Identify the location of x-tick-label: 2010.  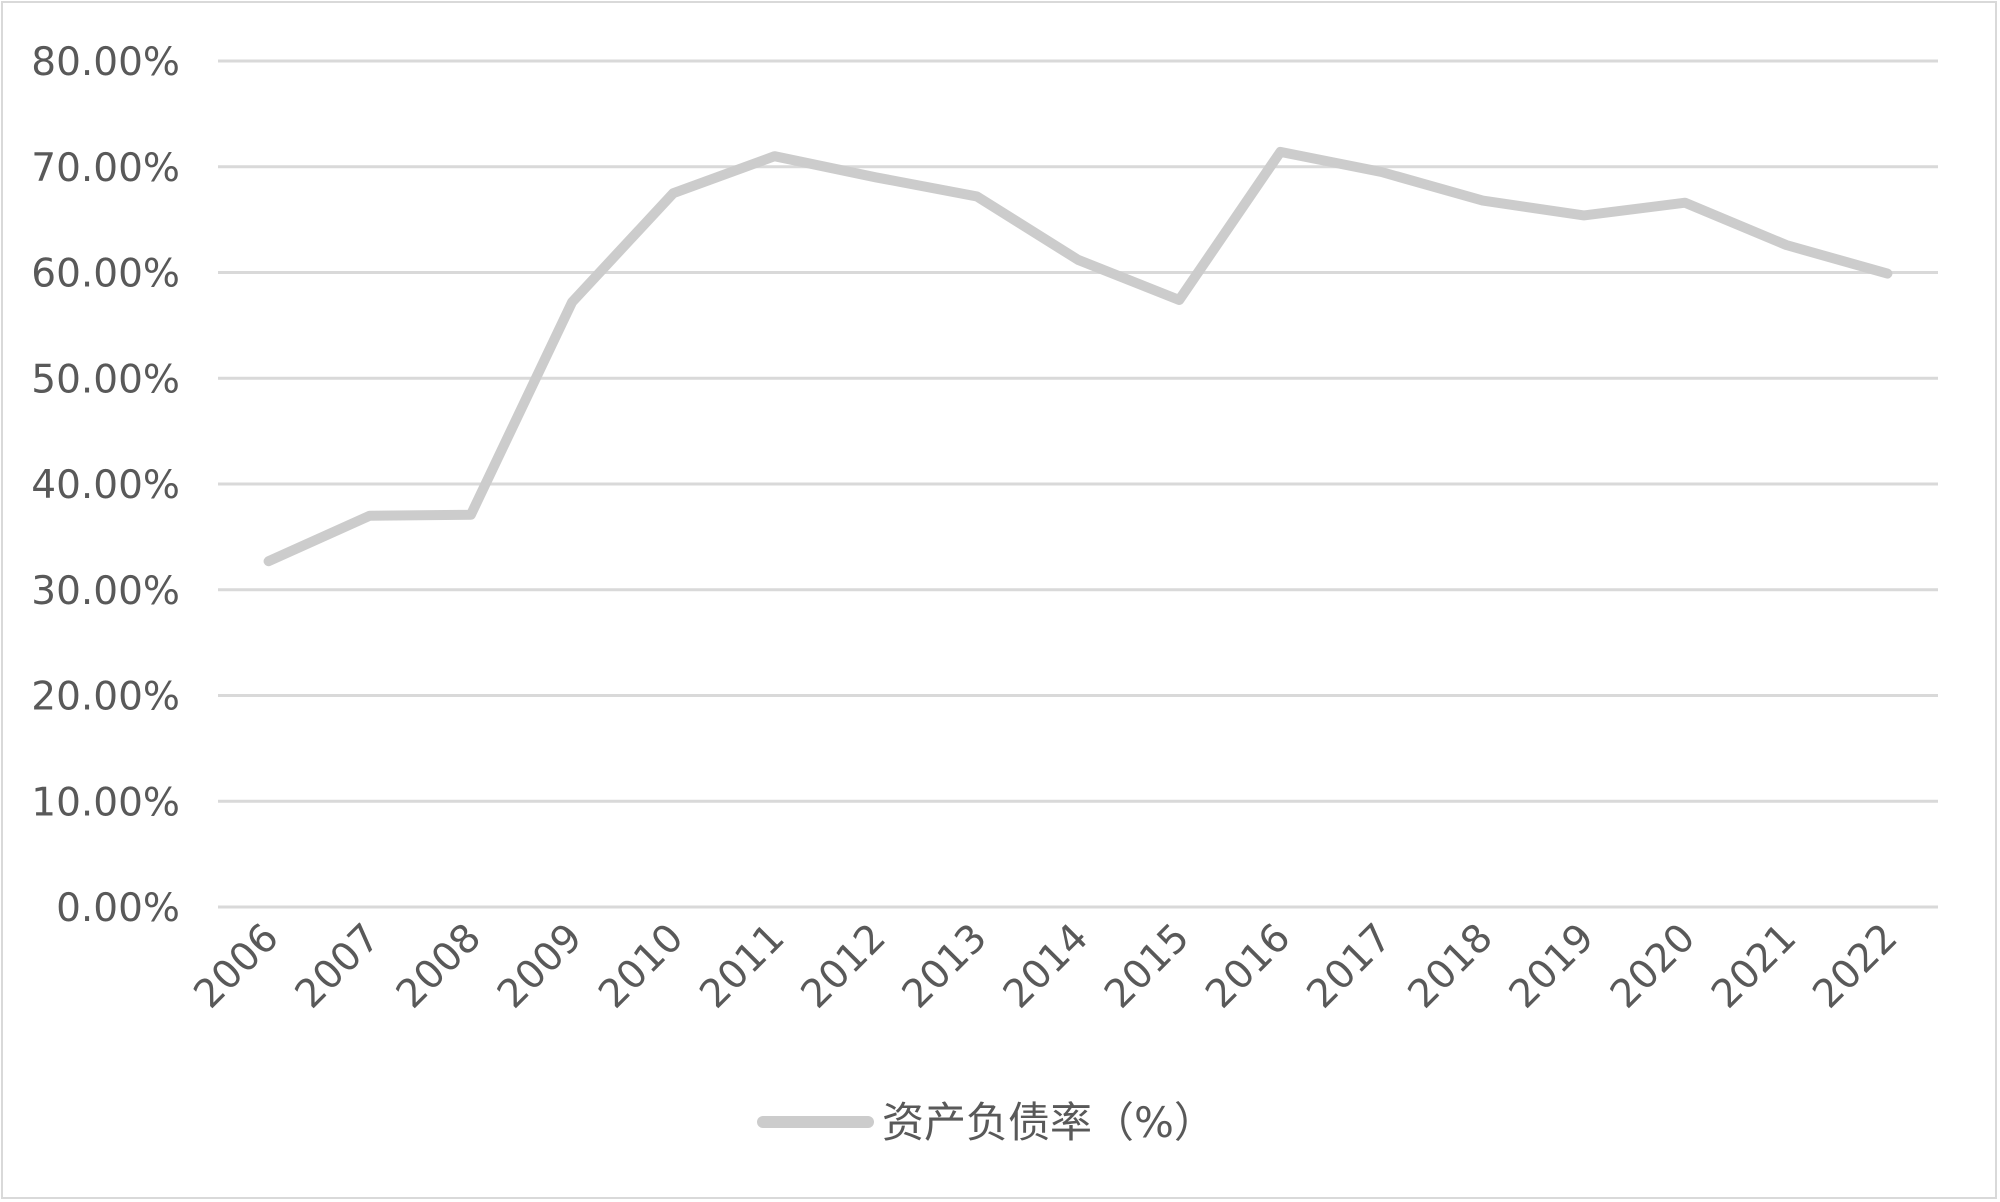
(641, 966).